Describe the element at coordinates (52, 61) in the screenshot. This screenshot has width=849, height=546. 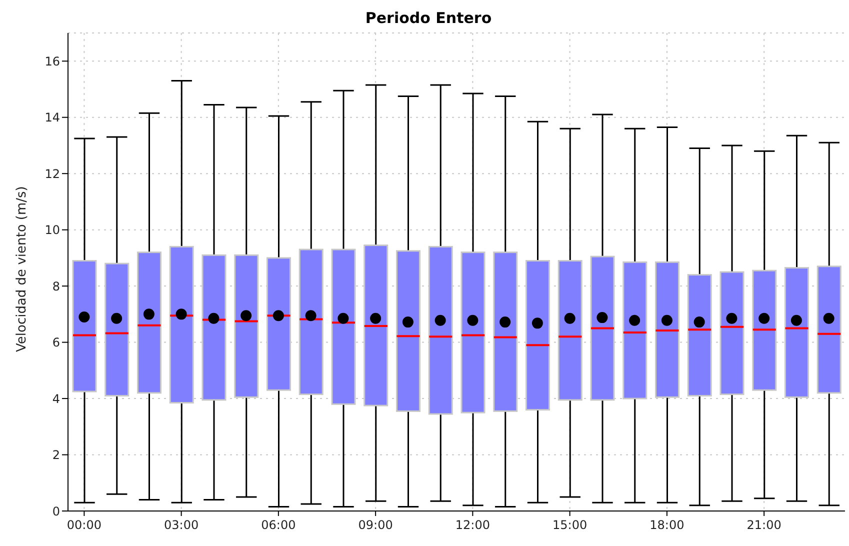
I see `y-tick-label: 16` at that location.